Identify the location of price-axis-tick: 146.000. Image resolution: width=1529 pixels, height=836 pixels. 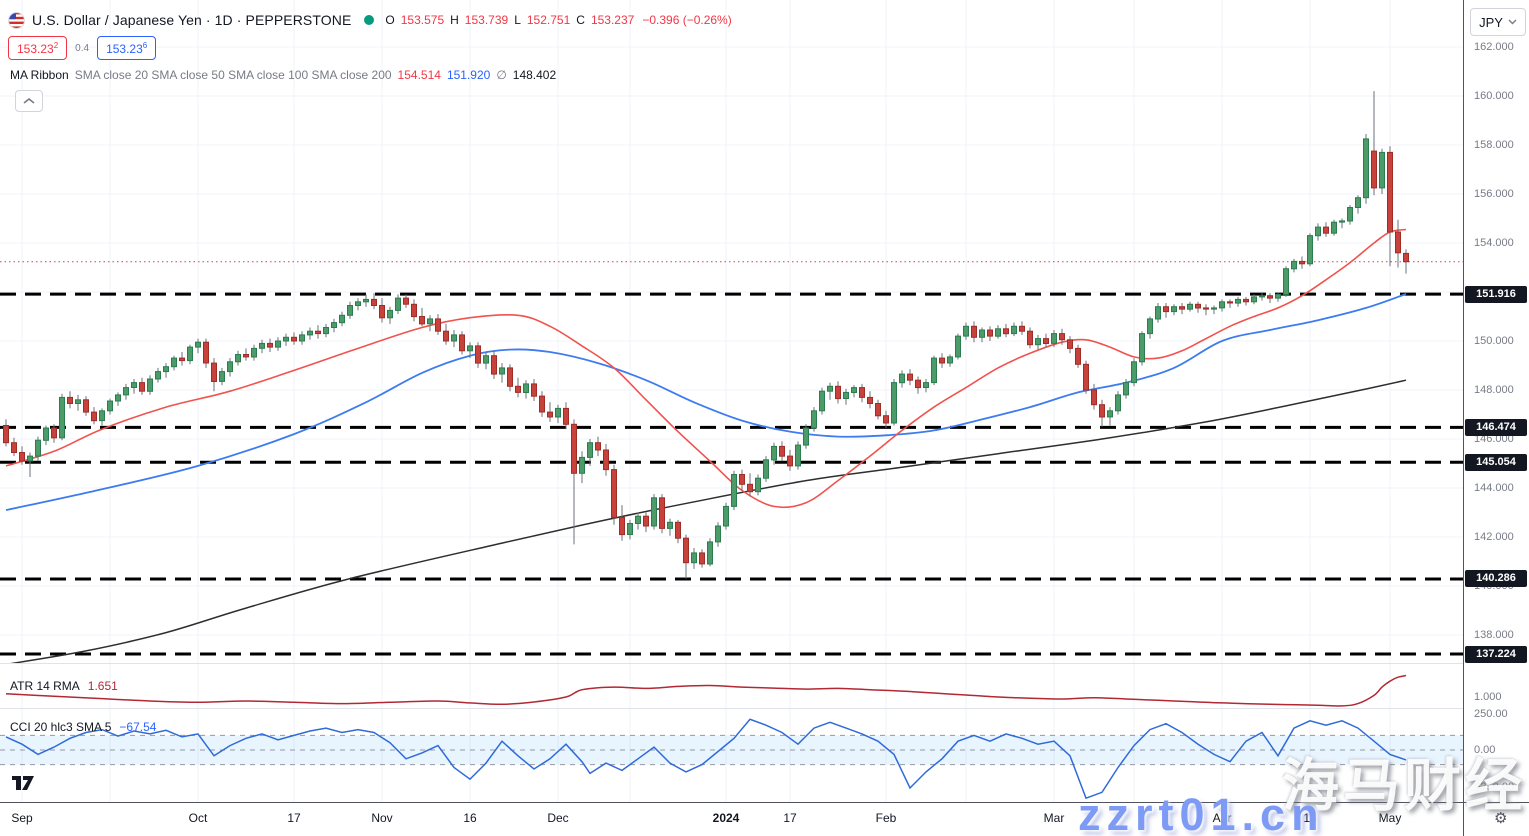
(1494, 439).